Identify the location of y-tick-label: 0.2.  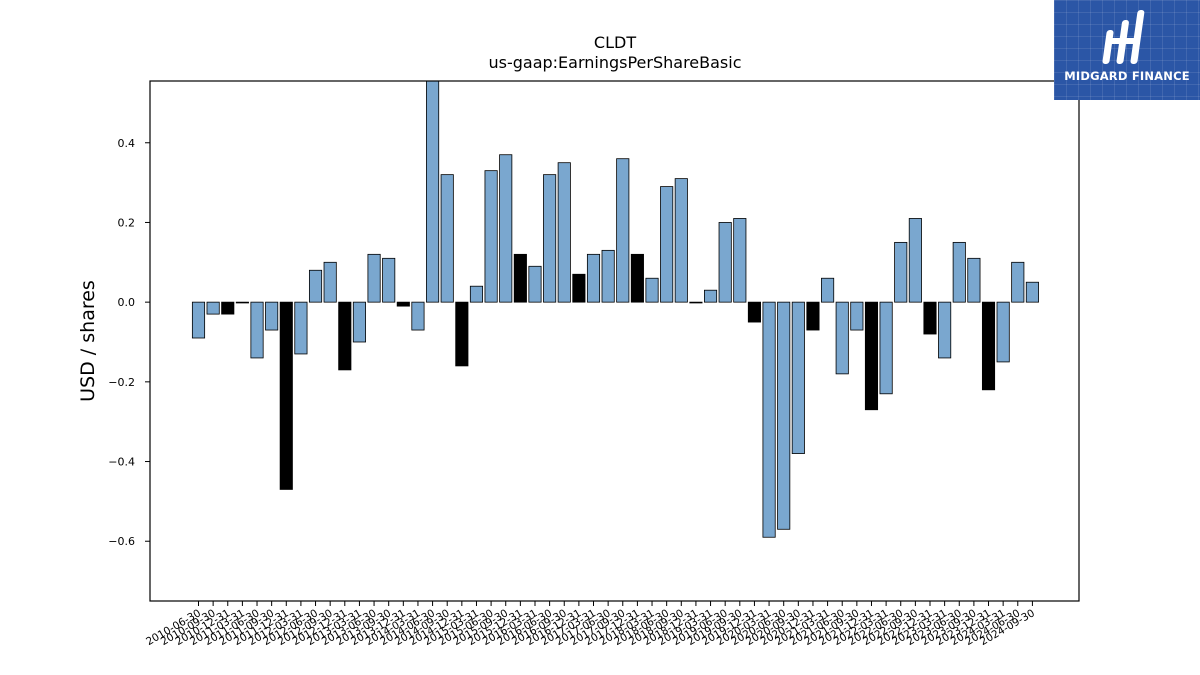
(127, 222).